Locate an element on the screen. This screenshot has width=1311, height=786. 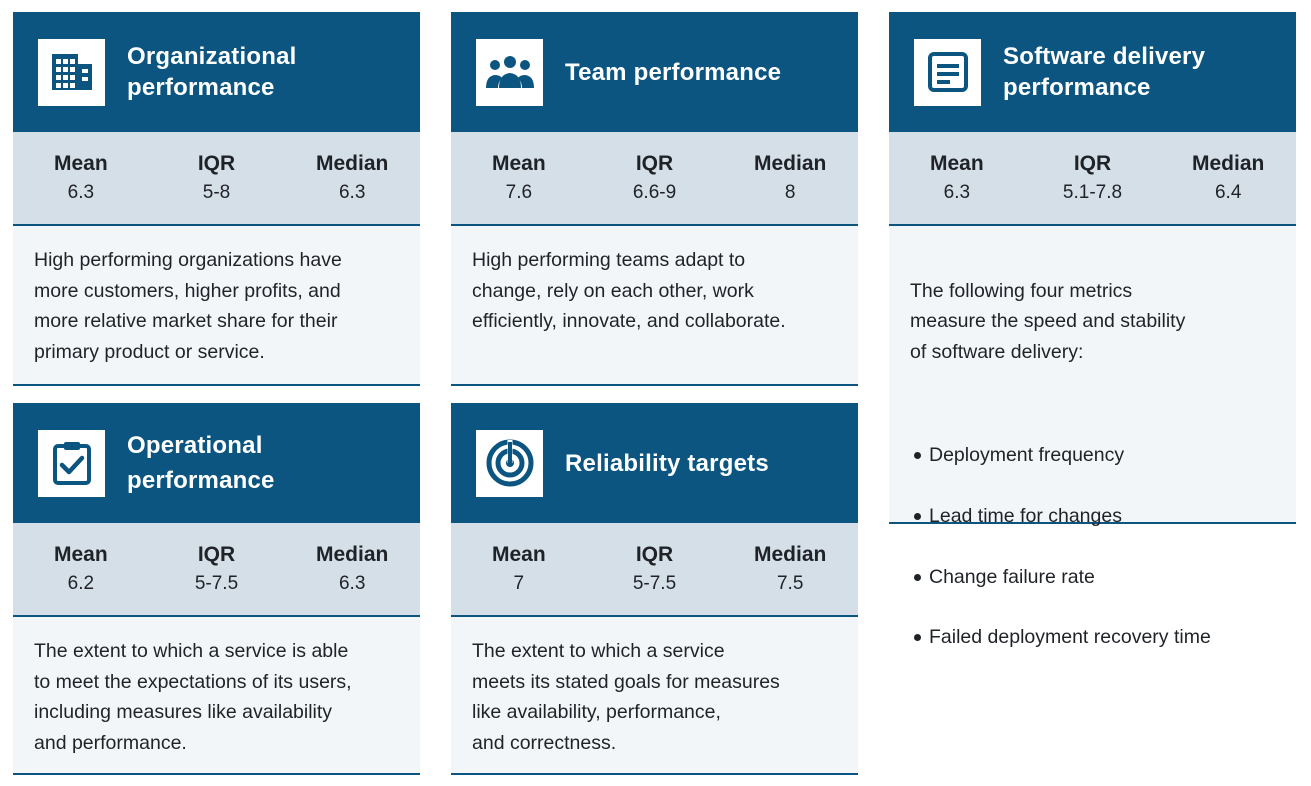
stat-value: 6.2 is located at coordinates (81, 583).